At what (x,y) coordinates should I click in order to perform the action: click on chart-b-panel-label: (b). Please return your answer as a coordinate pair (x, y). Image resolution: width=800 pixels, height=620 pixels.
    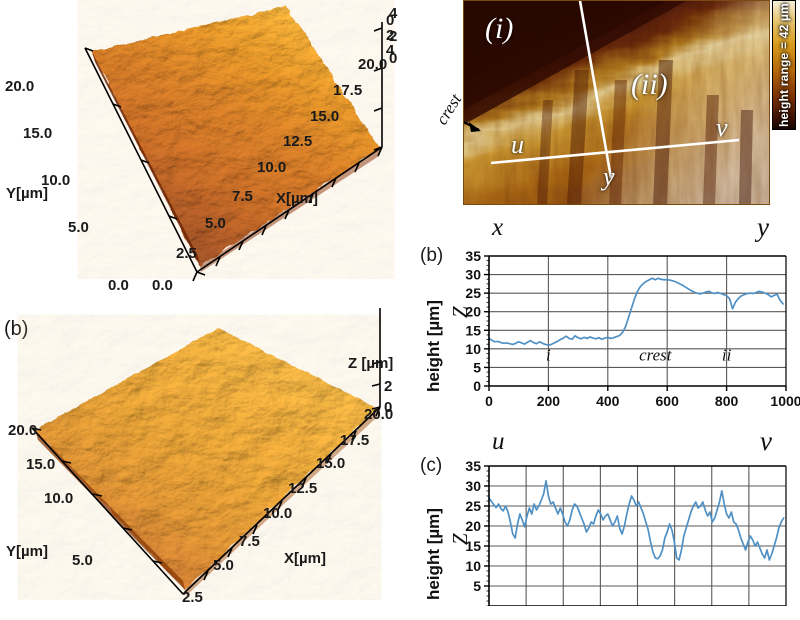
    Looking at the image, I should click on (432, 255).